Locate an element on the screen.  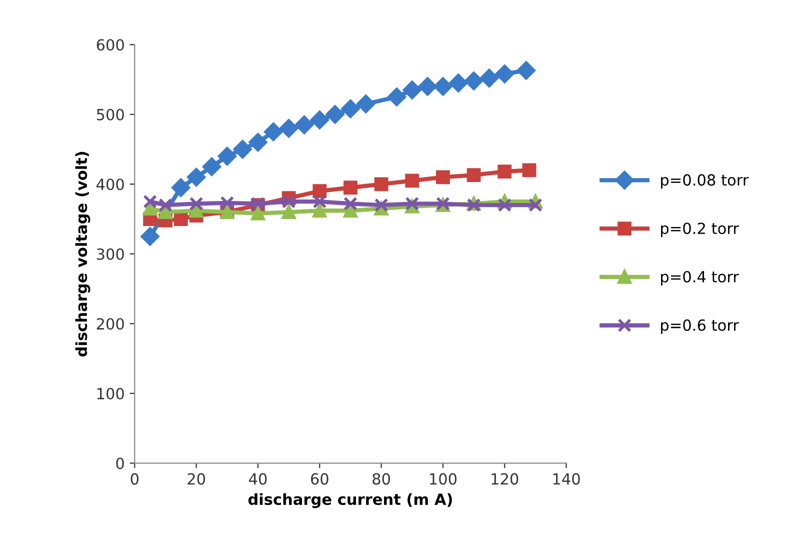
legend-label: p=0.6 torr is located at coordinates (700, 326).